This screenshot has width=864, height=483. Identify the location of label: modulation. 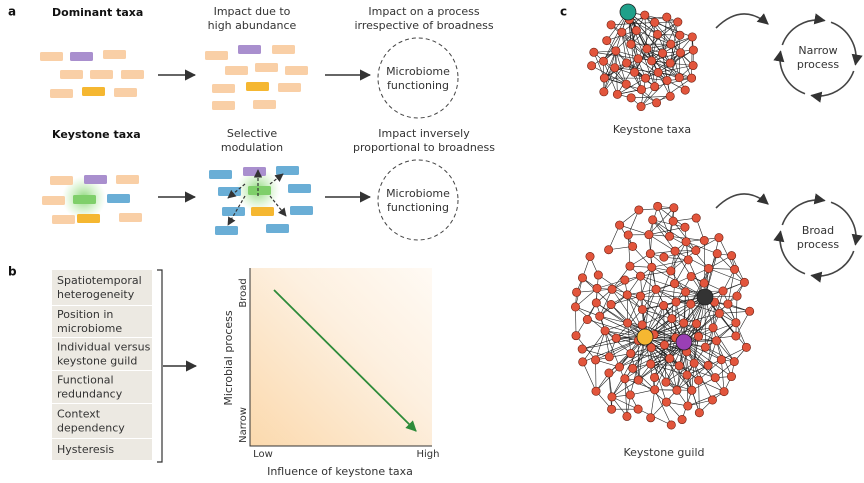
(252, 147).